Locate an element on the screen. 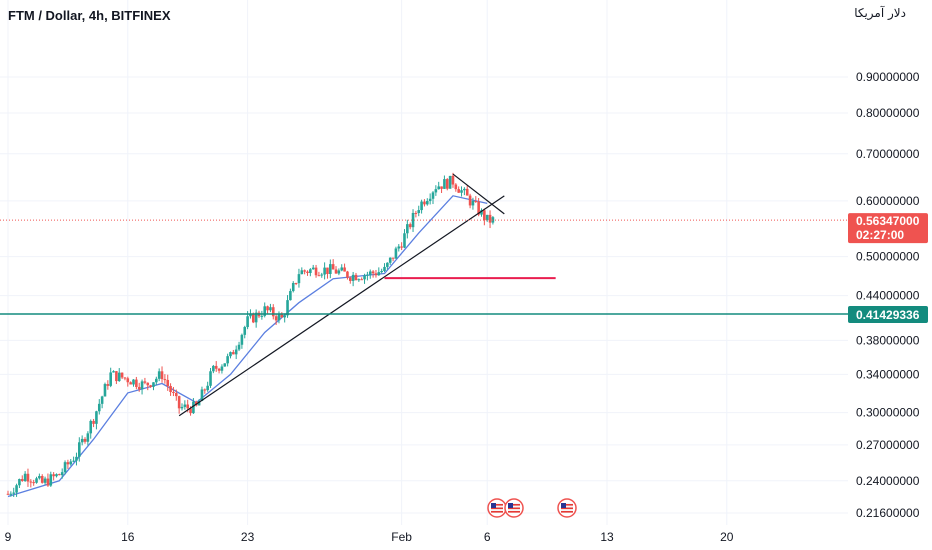  flag-canton-icon is located at coordinates (563, 505).